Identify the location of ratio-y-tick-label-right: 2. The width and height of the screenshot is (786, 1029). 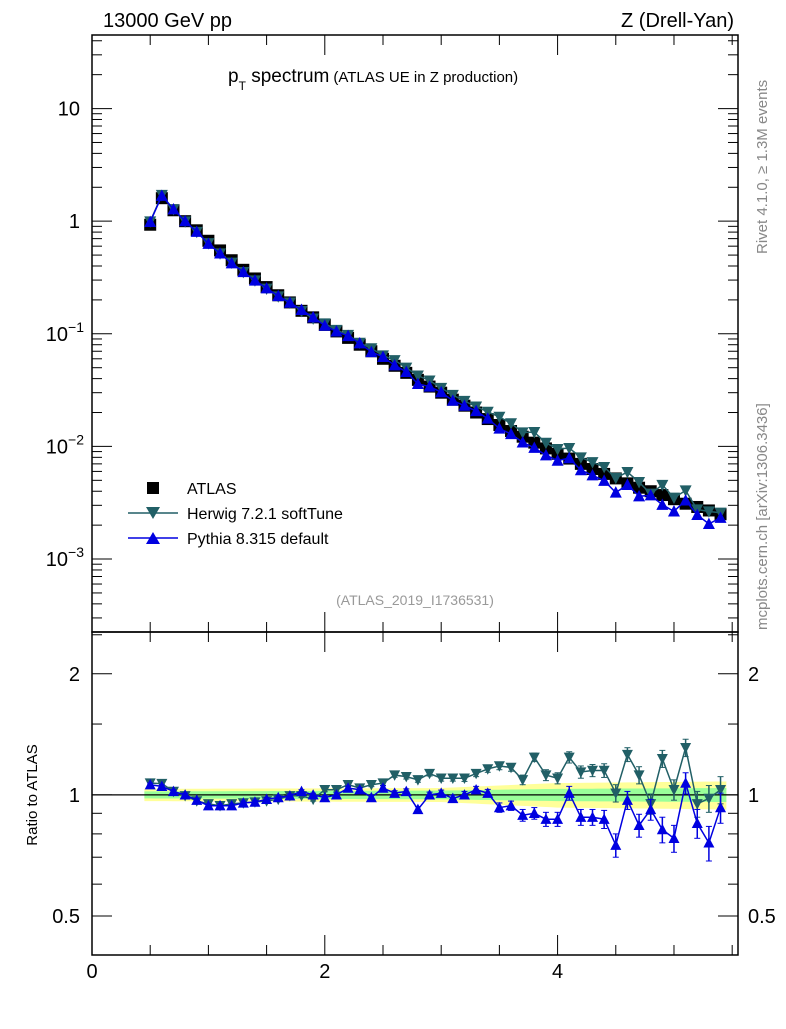
(753, 675).